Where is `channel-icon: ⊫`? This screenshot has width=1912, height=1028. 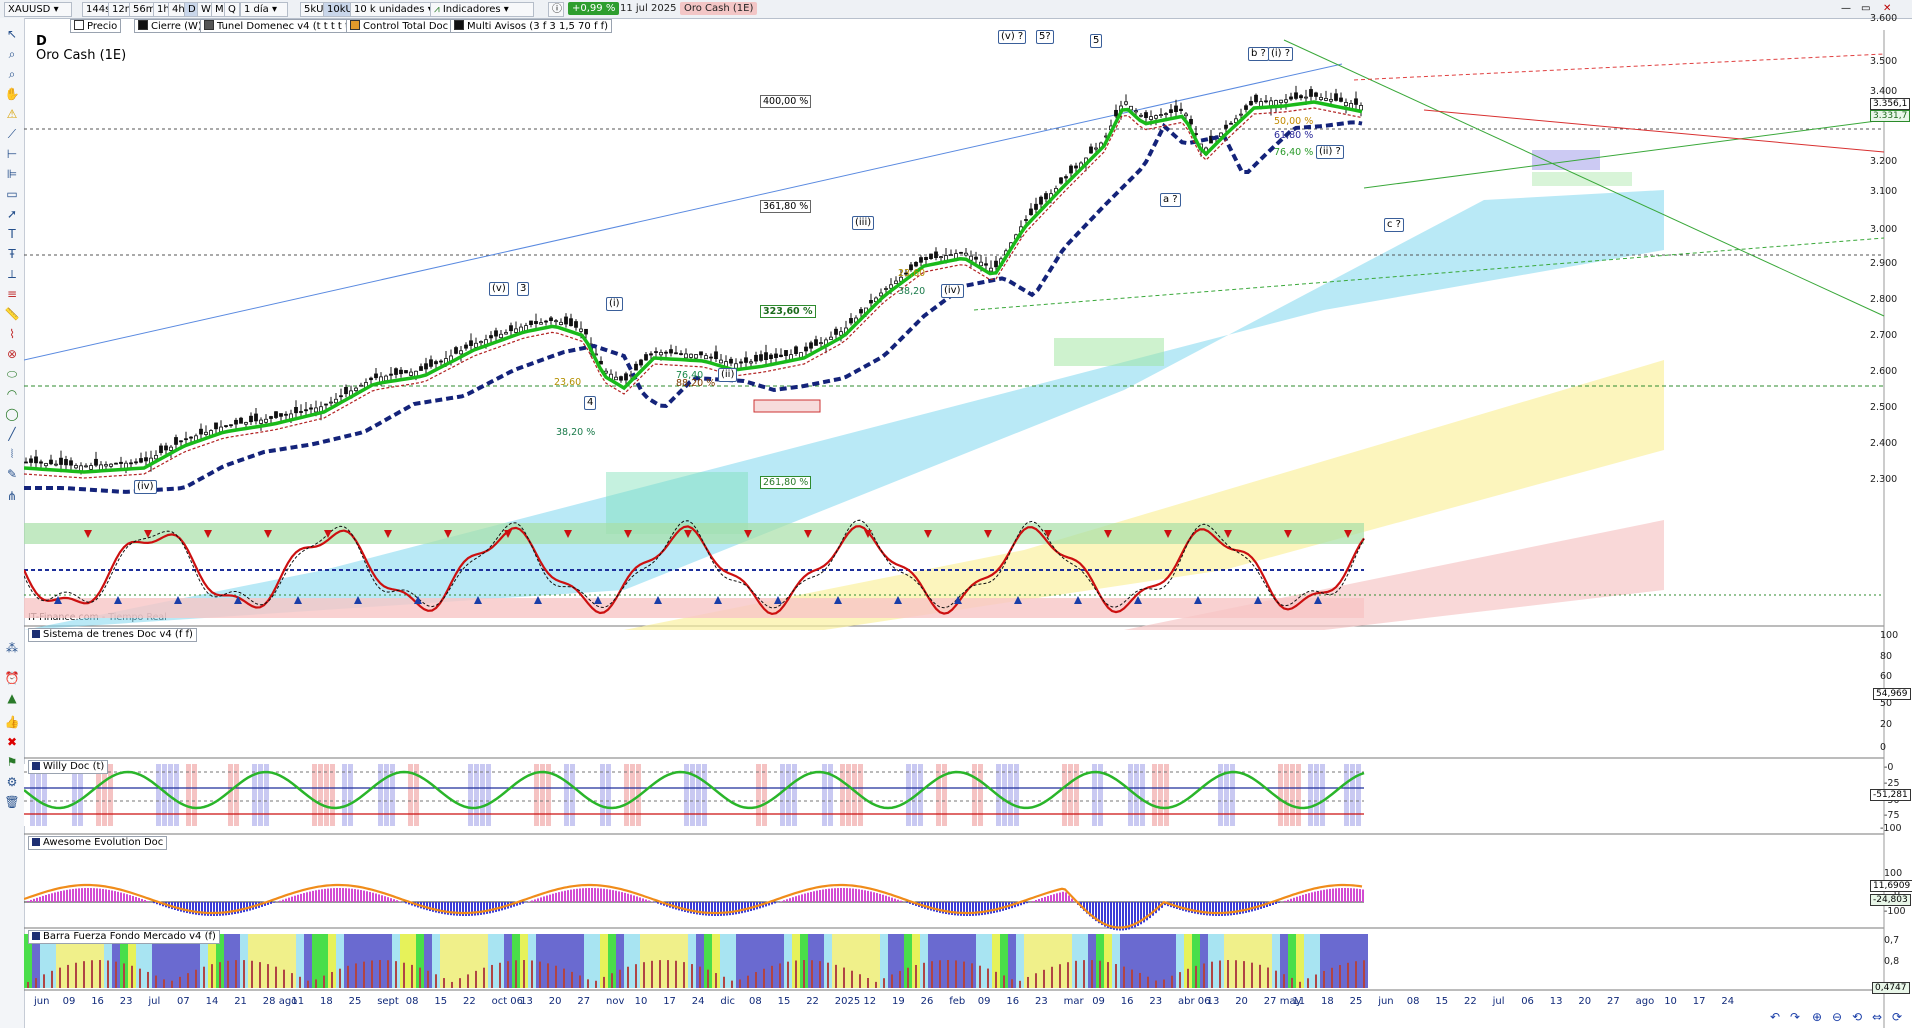
channel-icon: ⊫ is located at coordinates (12, 174).